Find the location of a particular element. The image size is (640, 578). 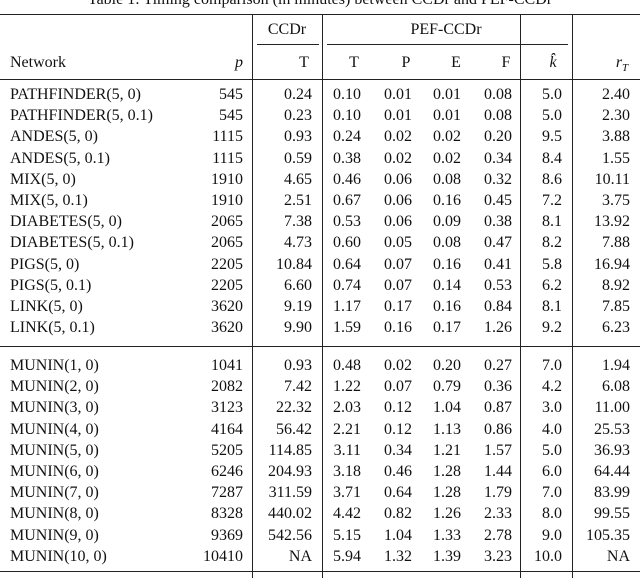

cell: 440.02 is located at coordinates (290, 514).